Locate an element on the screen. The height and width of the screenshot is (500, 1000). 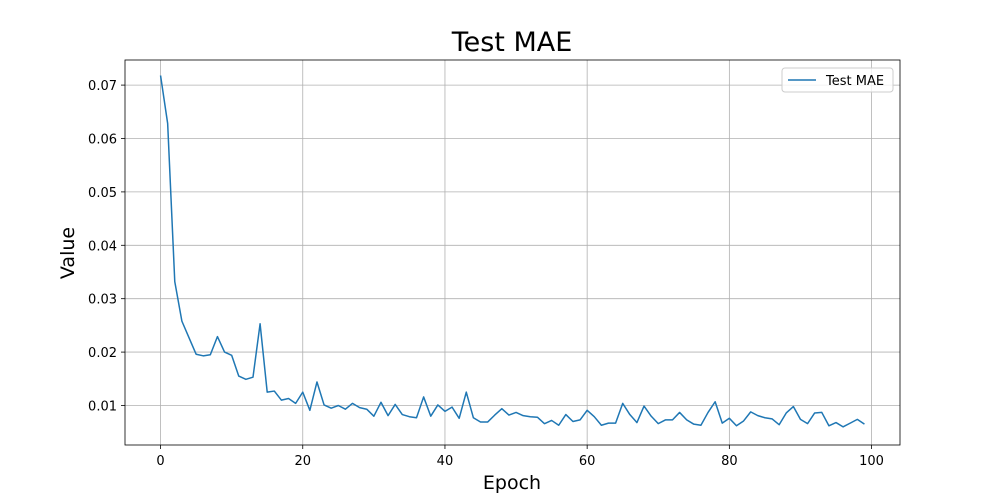
x-tick-label: 60 is located at coordinates (587, 461).